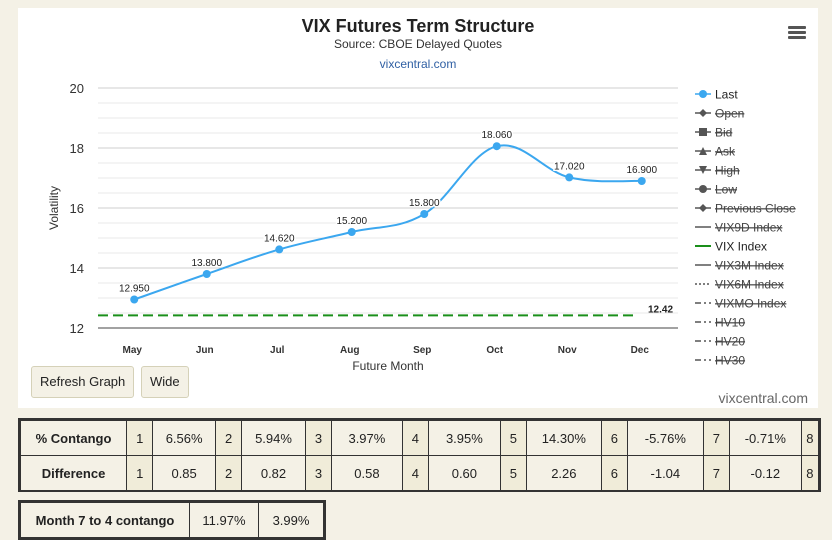  What do you see at coordinates (765, 438) in the screenshot?
I see `value-cell: -0.71%` at bounding box center [765, 438].